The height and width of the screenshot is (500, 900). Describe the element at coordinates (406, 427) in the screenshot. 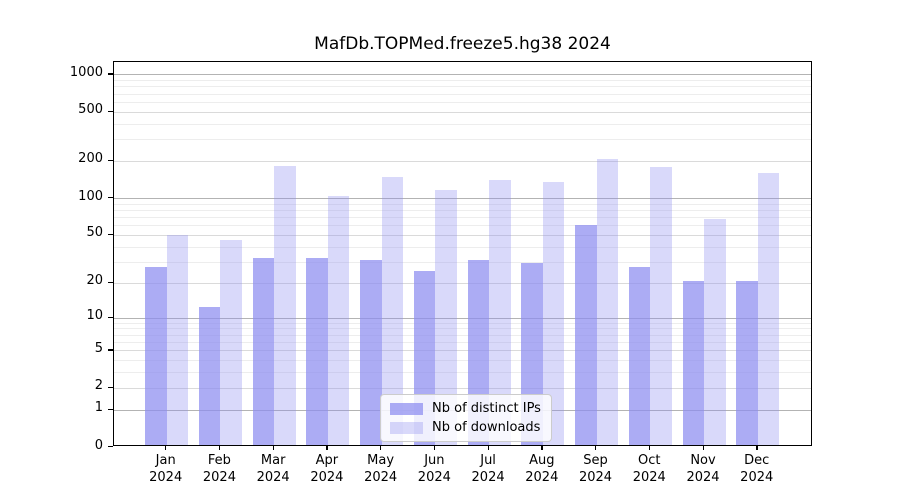

I see `legend-swatch-downloads` at that location.